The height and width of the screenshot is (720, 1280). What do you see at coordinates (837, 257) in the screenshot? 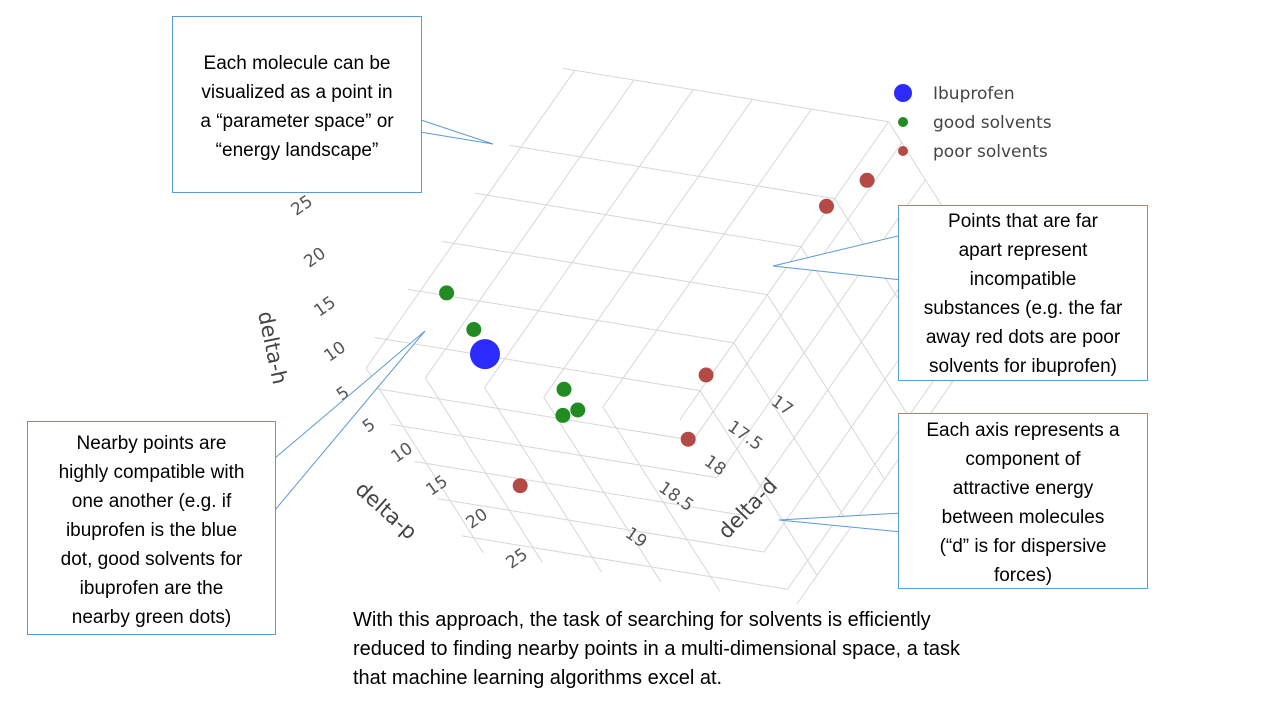
I see `callout-far-pointer` at bounding box center [837, 257].